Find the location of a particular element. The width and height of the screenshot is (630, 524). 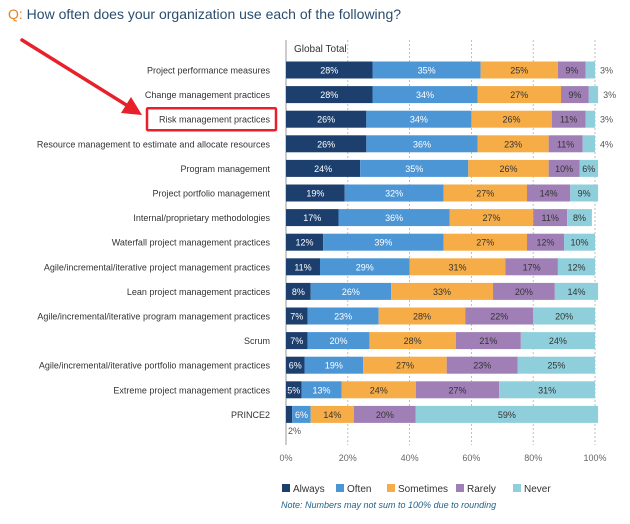

legend-label: Sometimes is located at coordinates (423, 489).